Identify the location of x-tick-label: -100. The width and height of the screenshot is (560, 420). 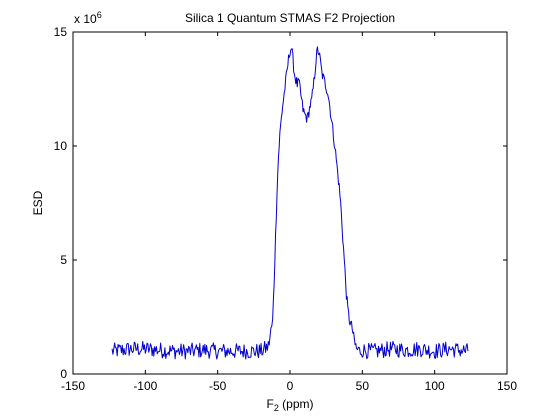
(145, 386).